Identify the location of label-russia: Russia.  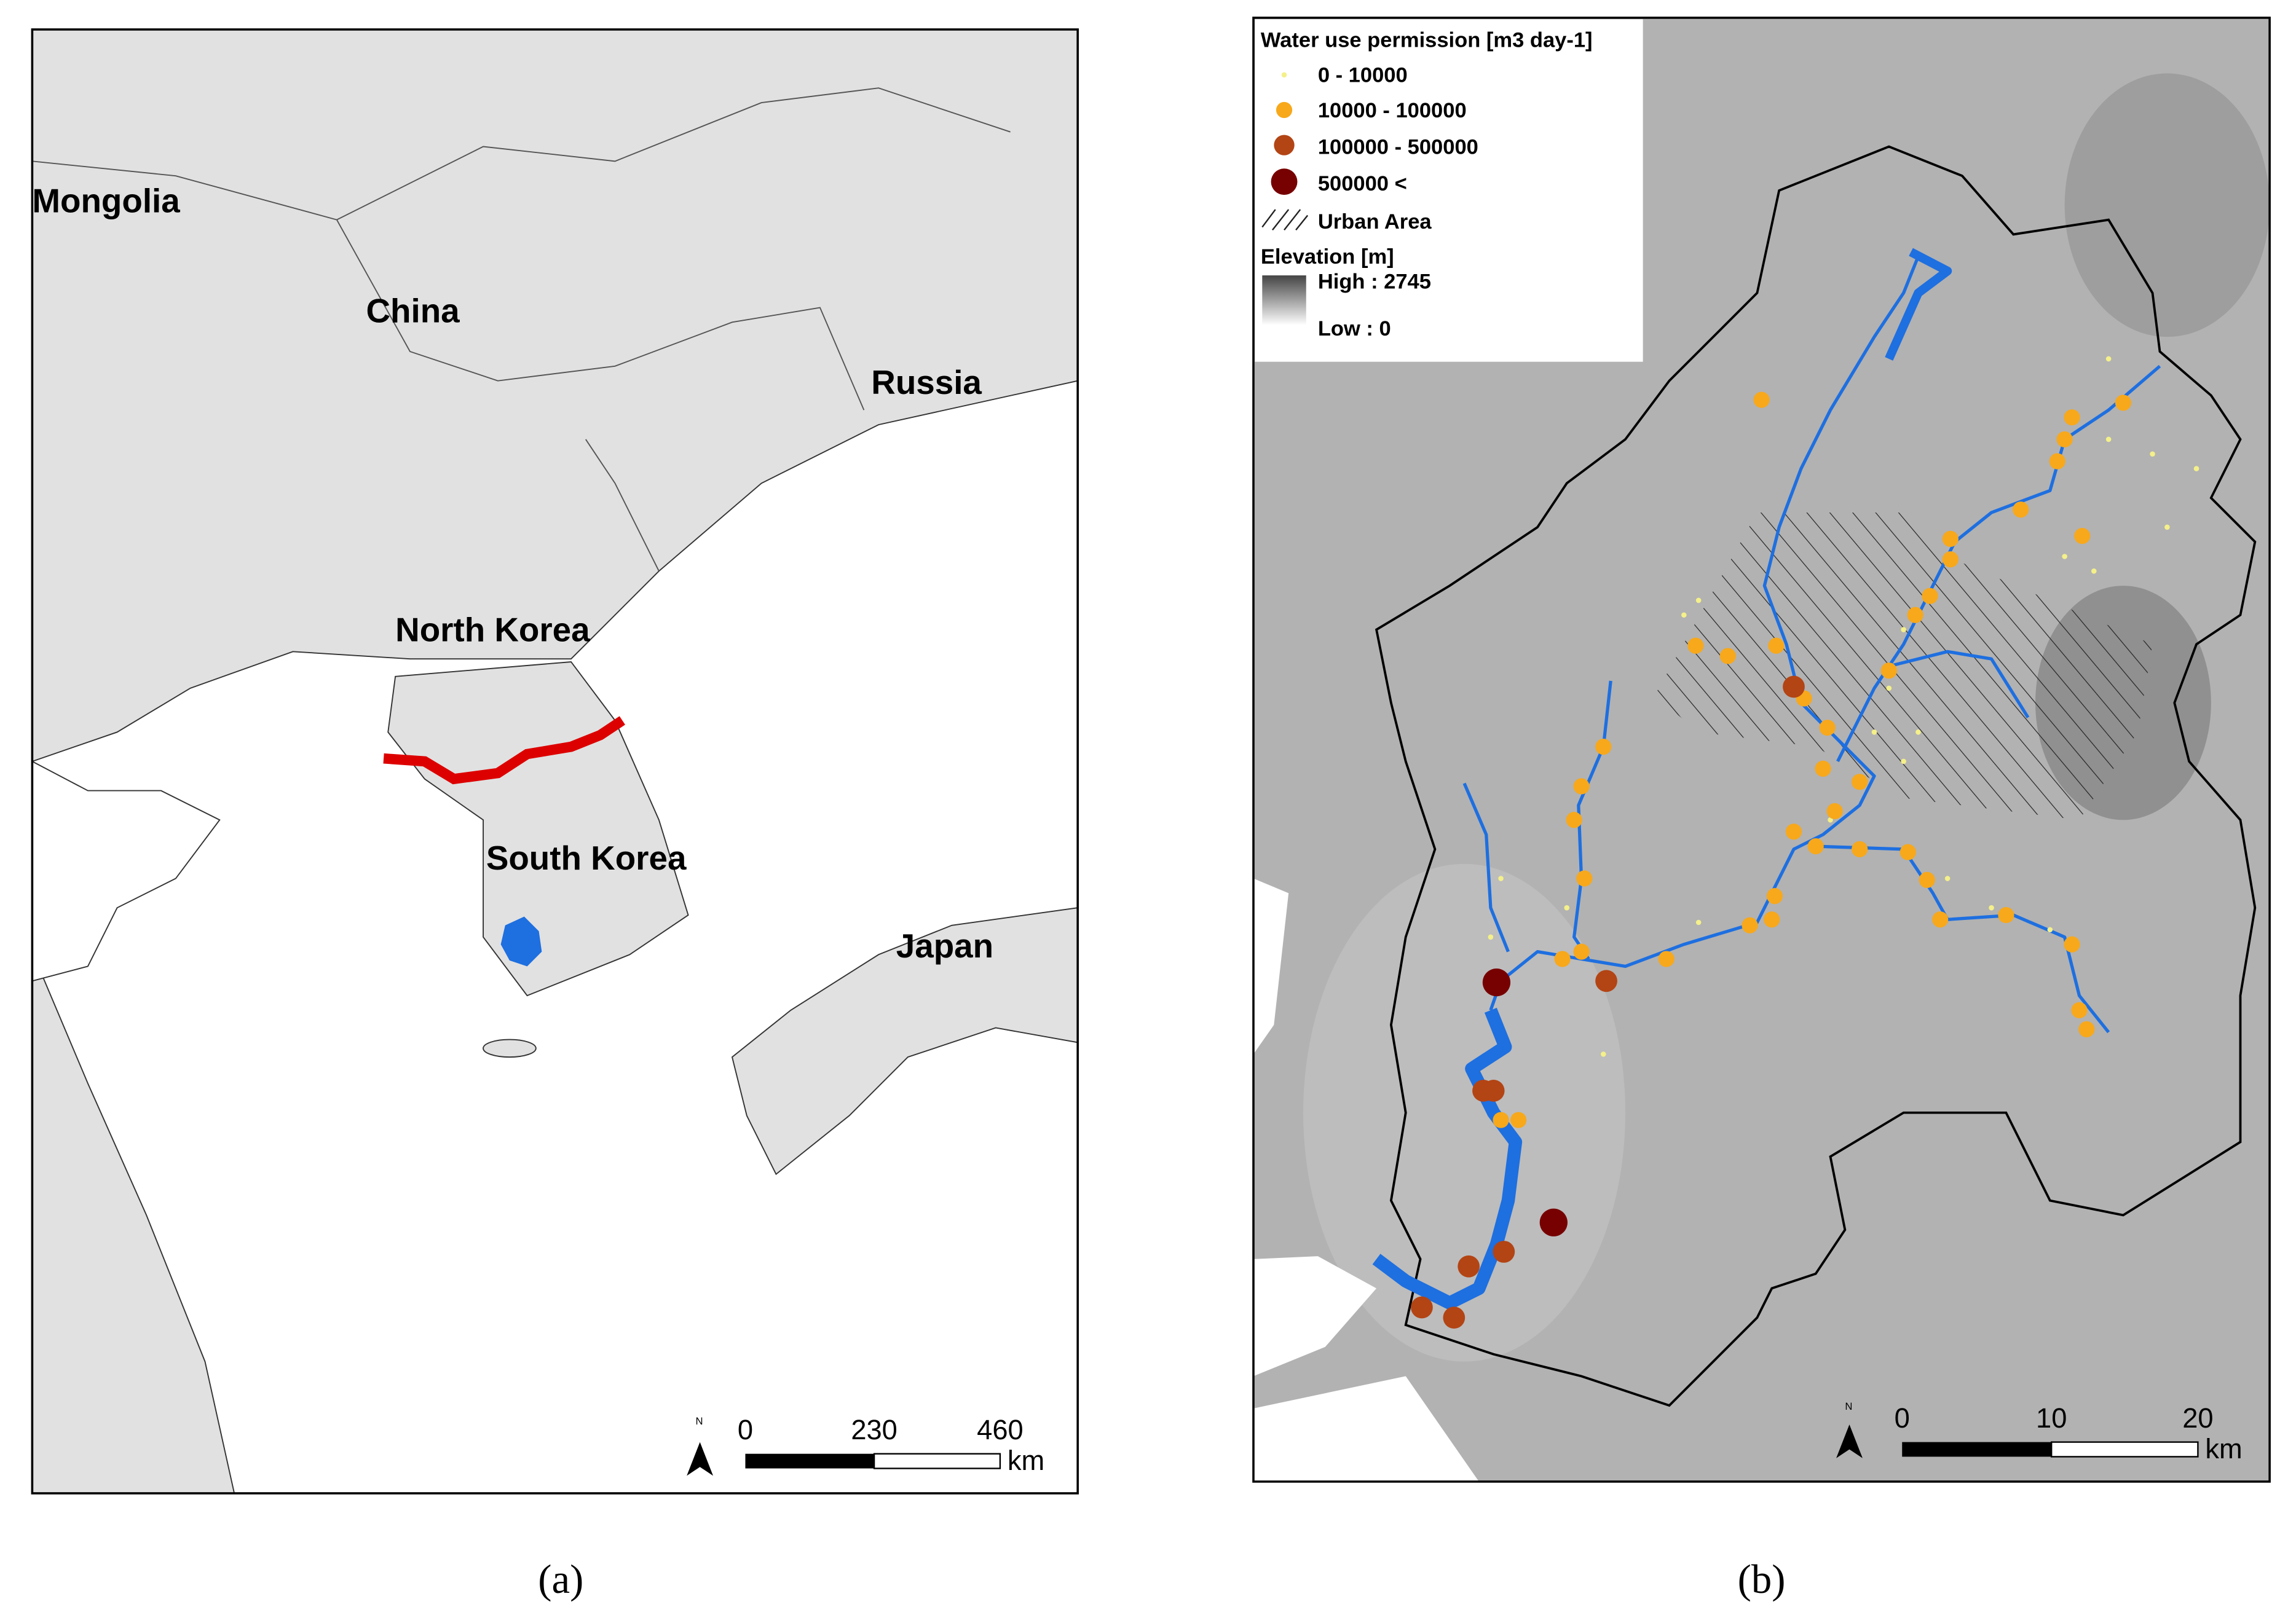
(927, 382).